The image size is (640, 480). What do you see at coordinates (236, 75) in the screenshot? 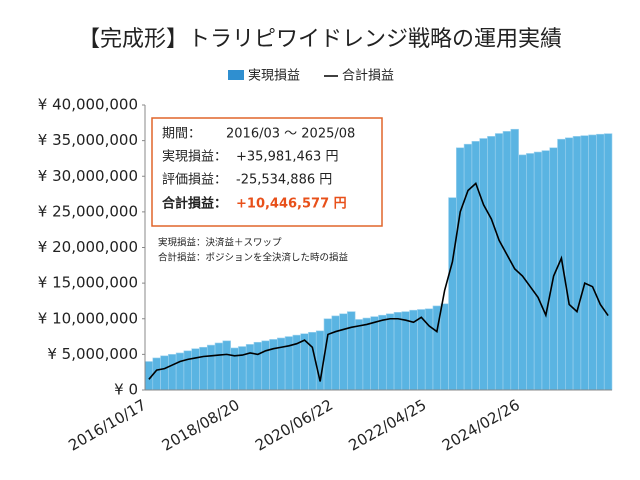
I see `legend-swatch` at bounding box center [236, 75].